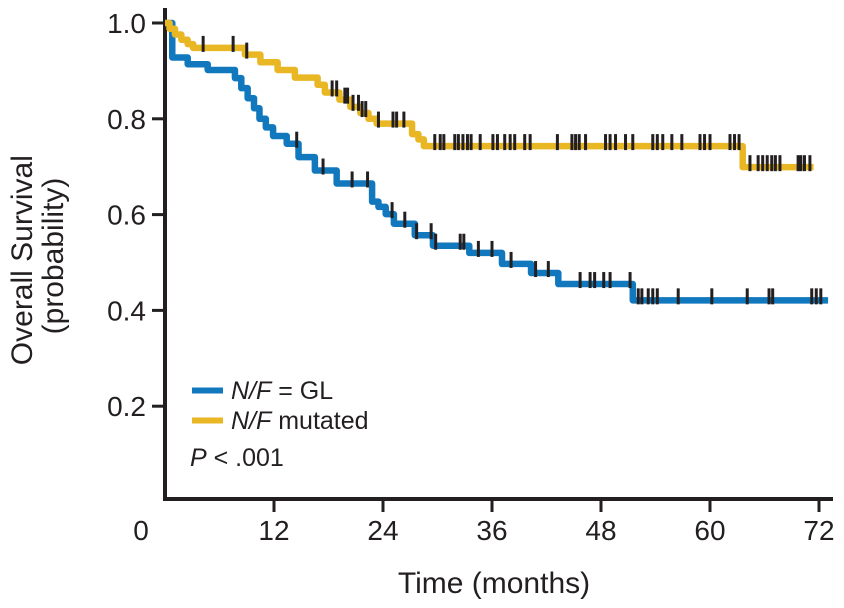 This screenshot has width=844, height=608. Describe the element at coordinates (491, 530) in the screenshot. I see `x-tick-label: 36` at that location.